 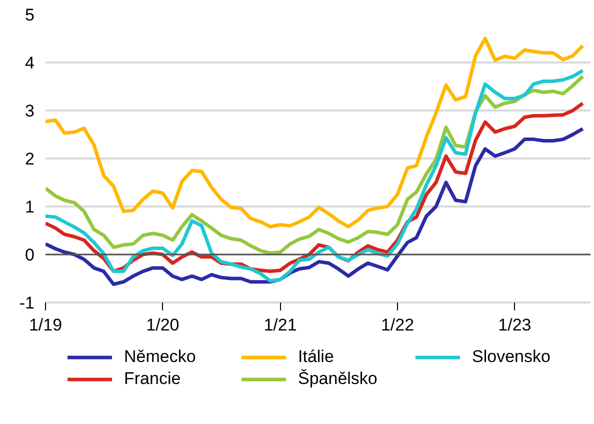 I want to click on y-tick-label: 0, so click(x=30, y=255).